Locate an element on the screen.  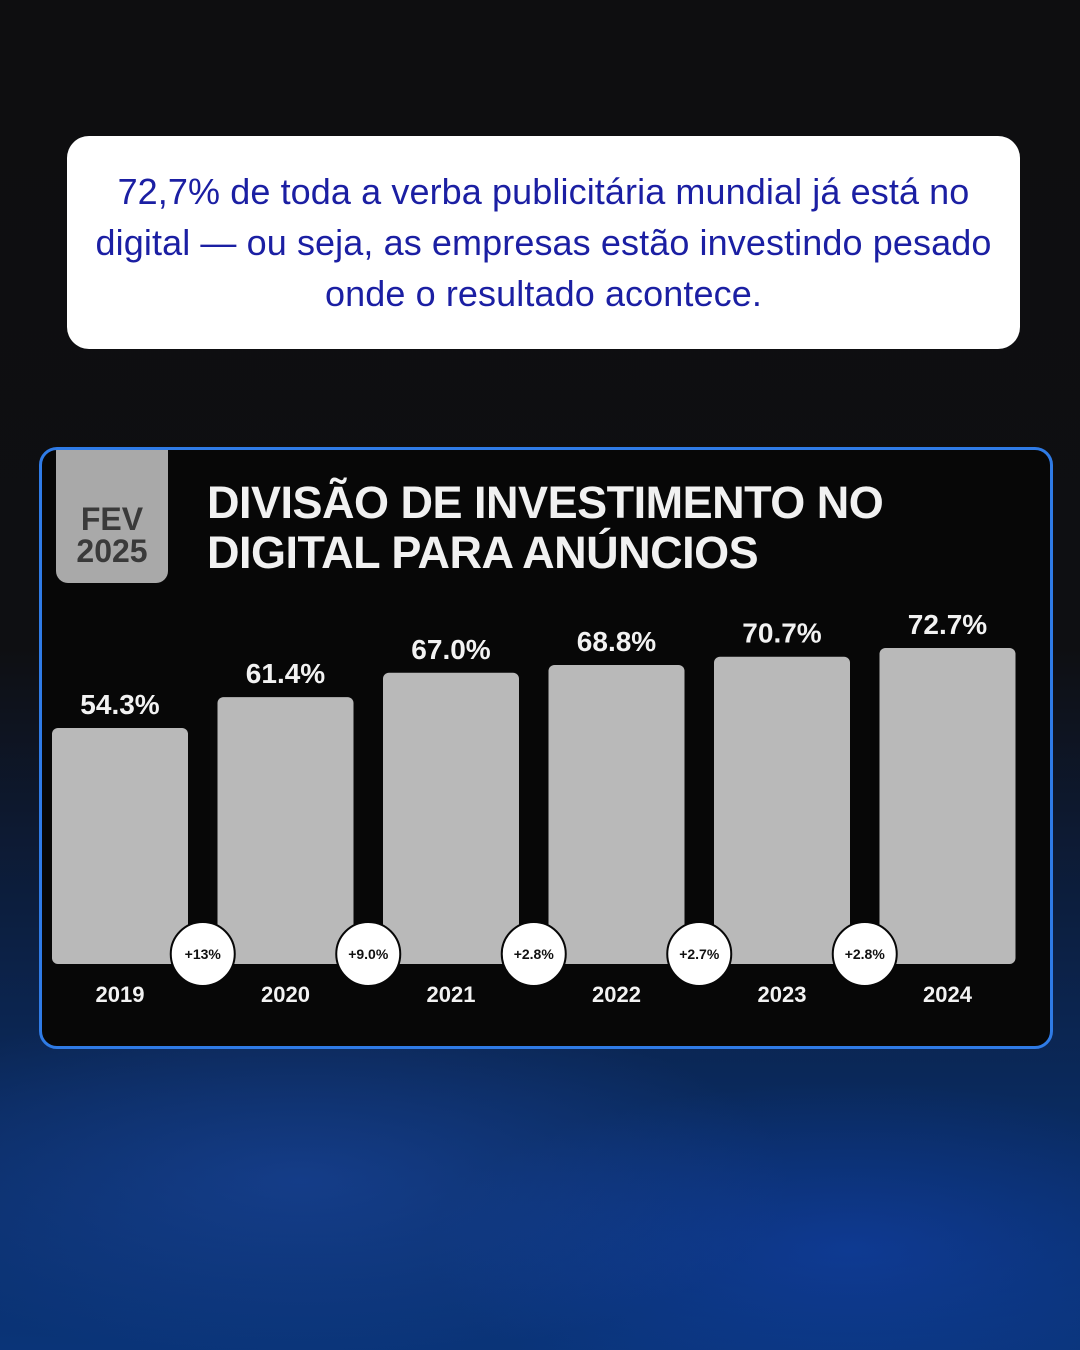
bar-2022 is located at coordinates (616, 814).